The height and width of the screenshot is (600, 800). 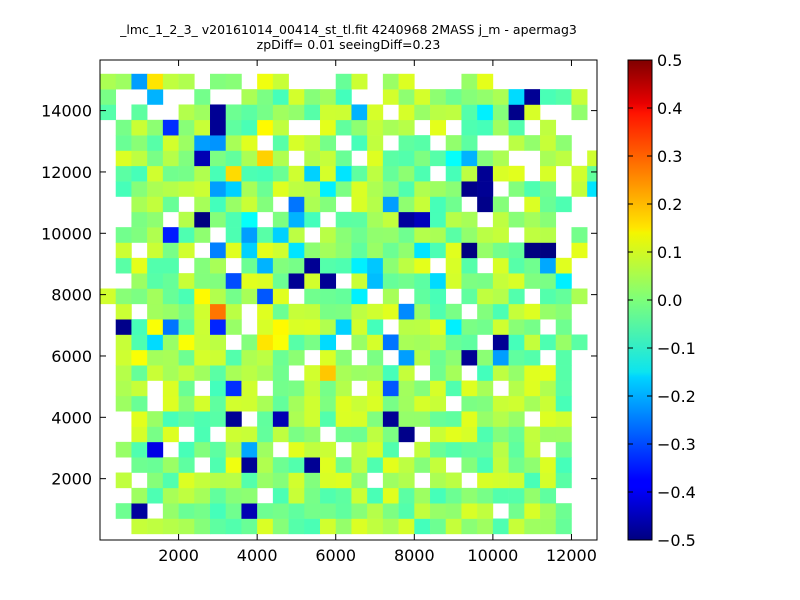 I want to click on x-tick-label: 6000, so click(x=335, y=555).